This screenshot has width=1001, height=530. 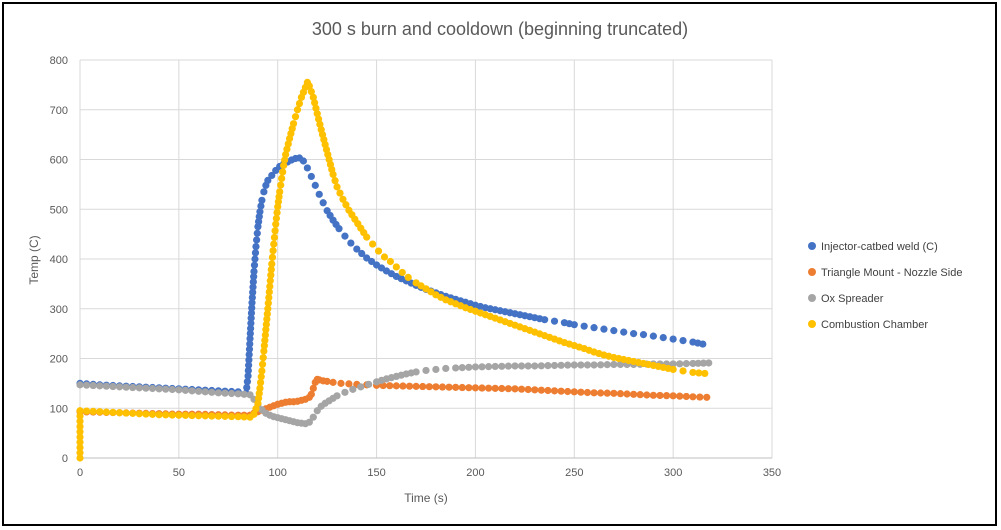 I want to click on y-tick-label: 700, so click(x=59, y=111).